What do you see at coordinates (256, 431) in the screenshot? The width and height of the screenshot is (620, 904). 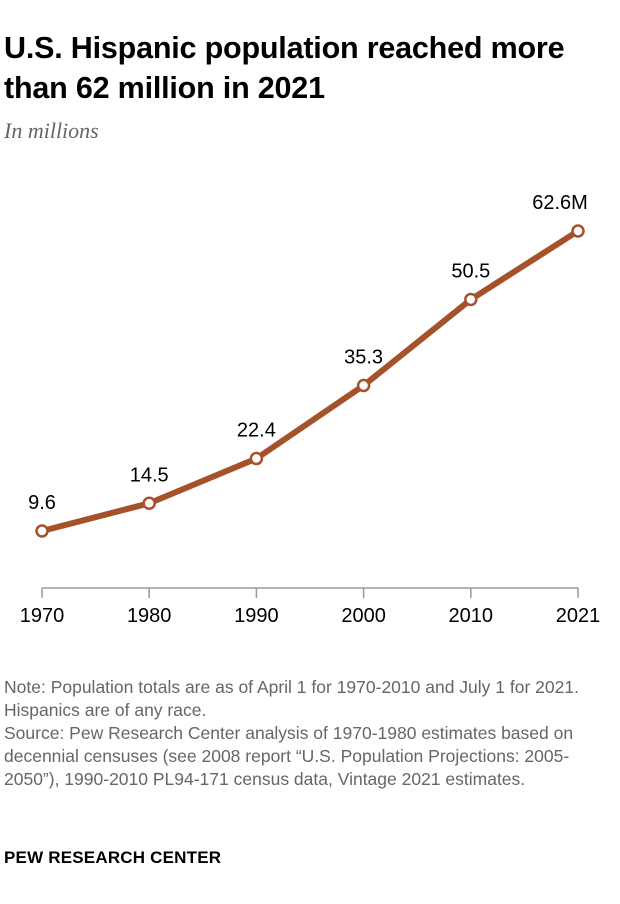 I see `data-label: 22.4` at bounding box center [256, 431].